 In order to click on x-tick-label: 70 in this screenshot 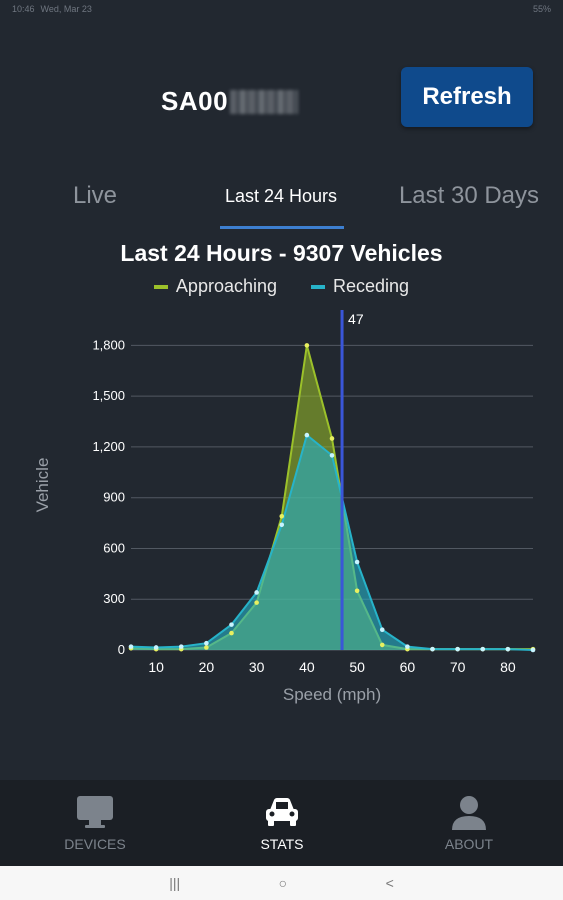, I will do `click(458, 667)`.